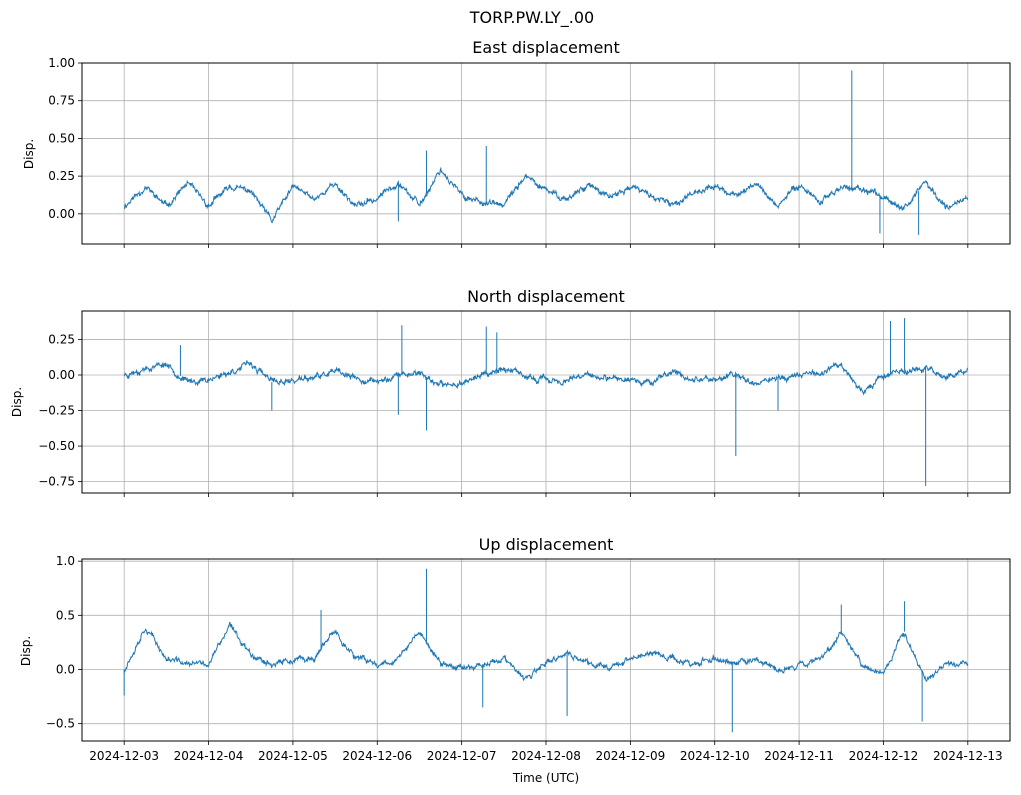  What do you see at coordinates (545, 47) in the screenshot?
I see `panel-east-title: East displacement` at bounding box center [545, 47].